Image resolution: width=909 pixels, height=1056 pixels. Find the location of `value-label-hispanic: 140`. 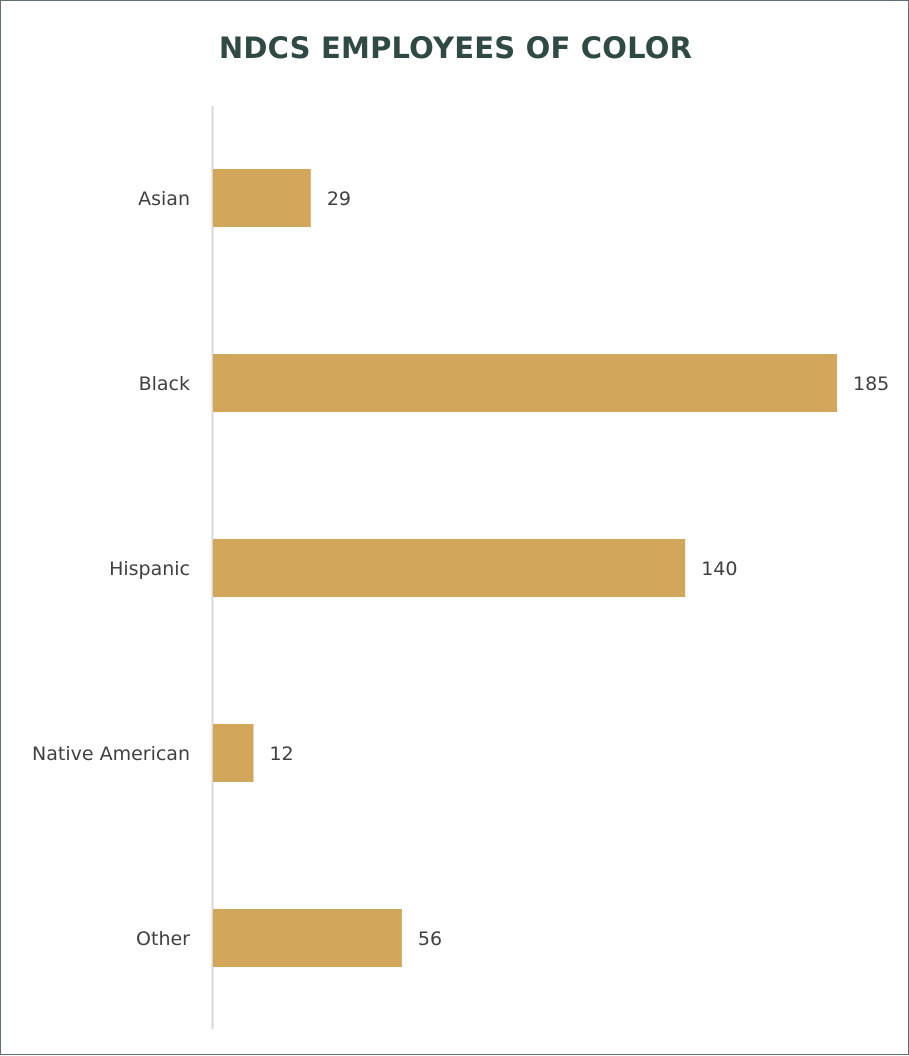

value-label-hispanic: 140 is located at coordinates (719, 569).